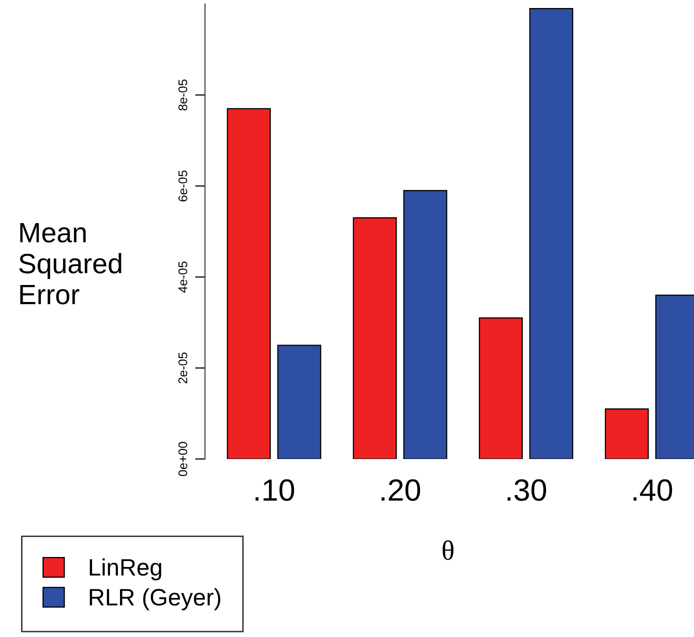 Image resolution: width=694 pixels, height=637 pixels. Describe the element at coordinates (183, 459) in the screenshot. I see `y-tick-label: 0e+00` at that location.